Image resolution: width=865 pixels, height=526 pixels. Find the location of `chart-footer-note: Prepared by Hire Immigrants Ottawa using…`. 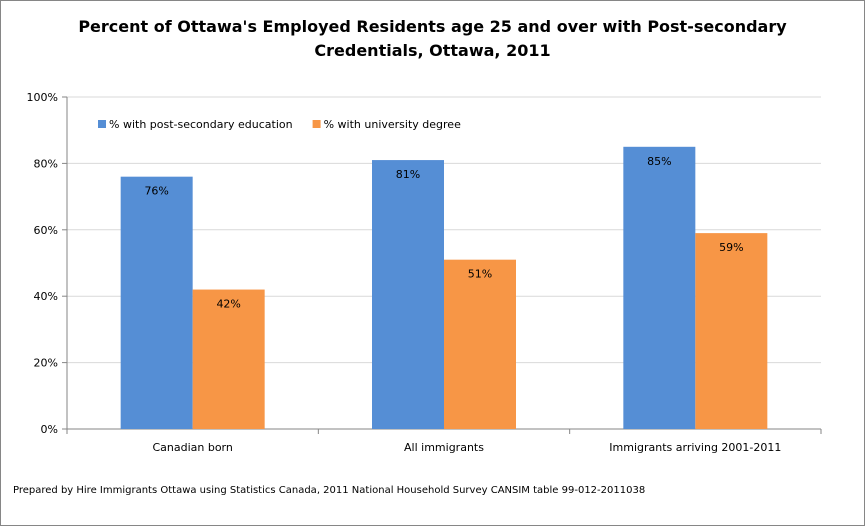

chart-footer-note: Prepared by Hire Immigrants Ottawa using… is located at coordinates (329, 490).